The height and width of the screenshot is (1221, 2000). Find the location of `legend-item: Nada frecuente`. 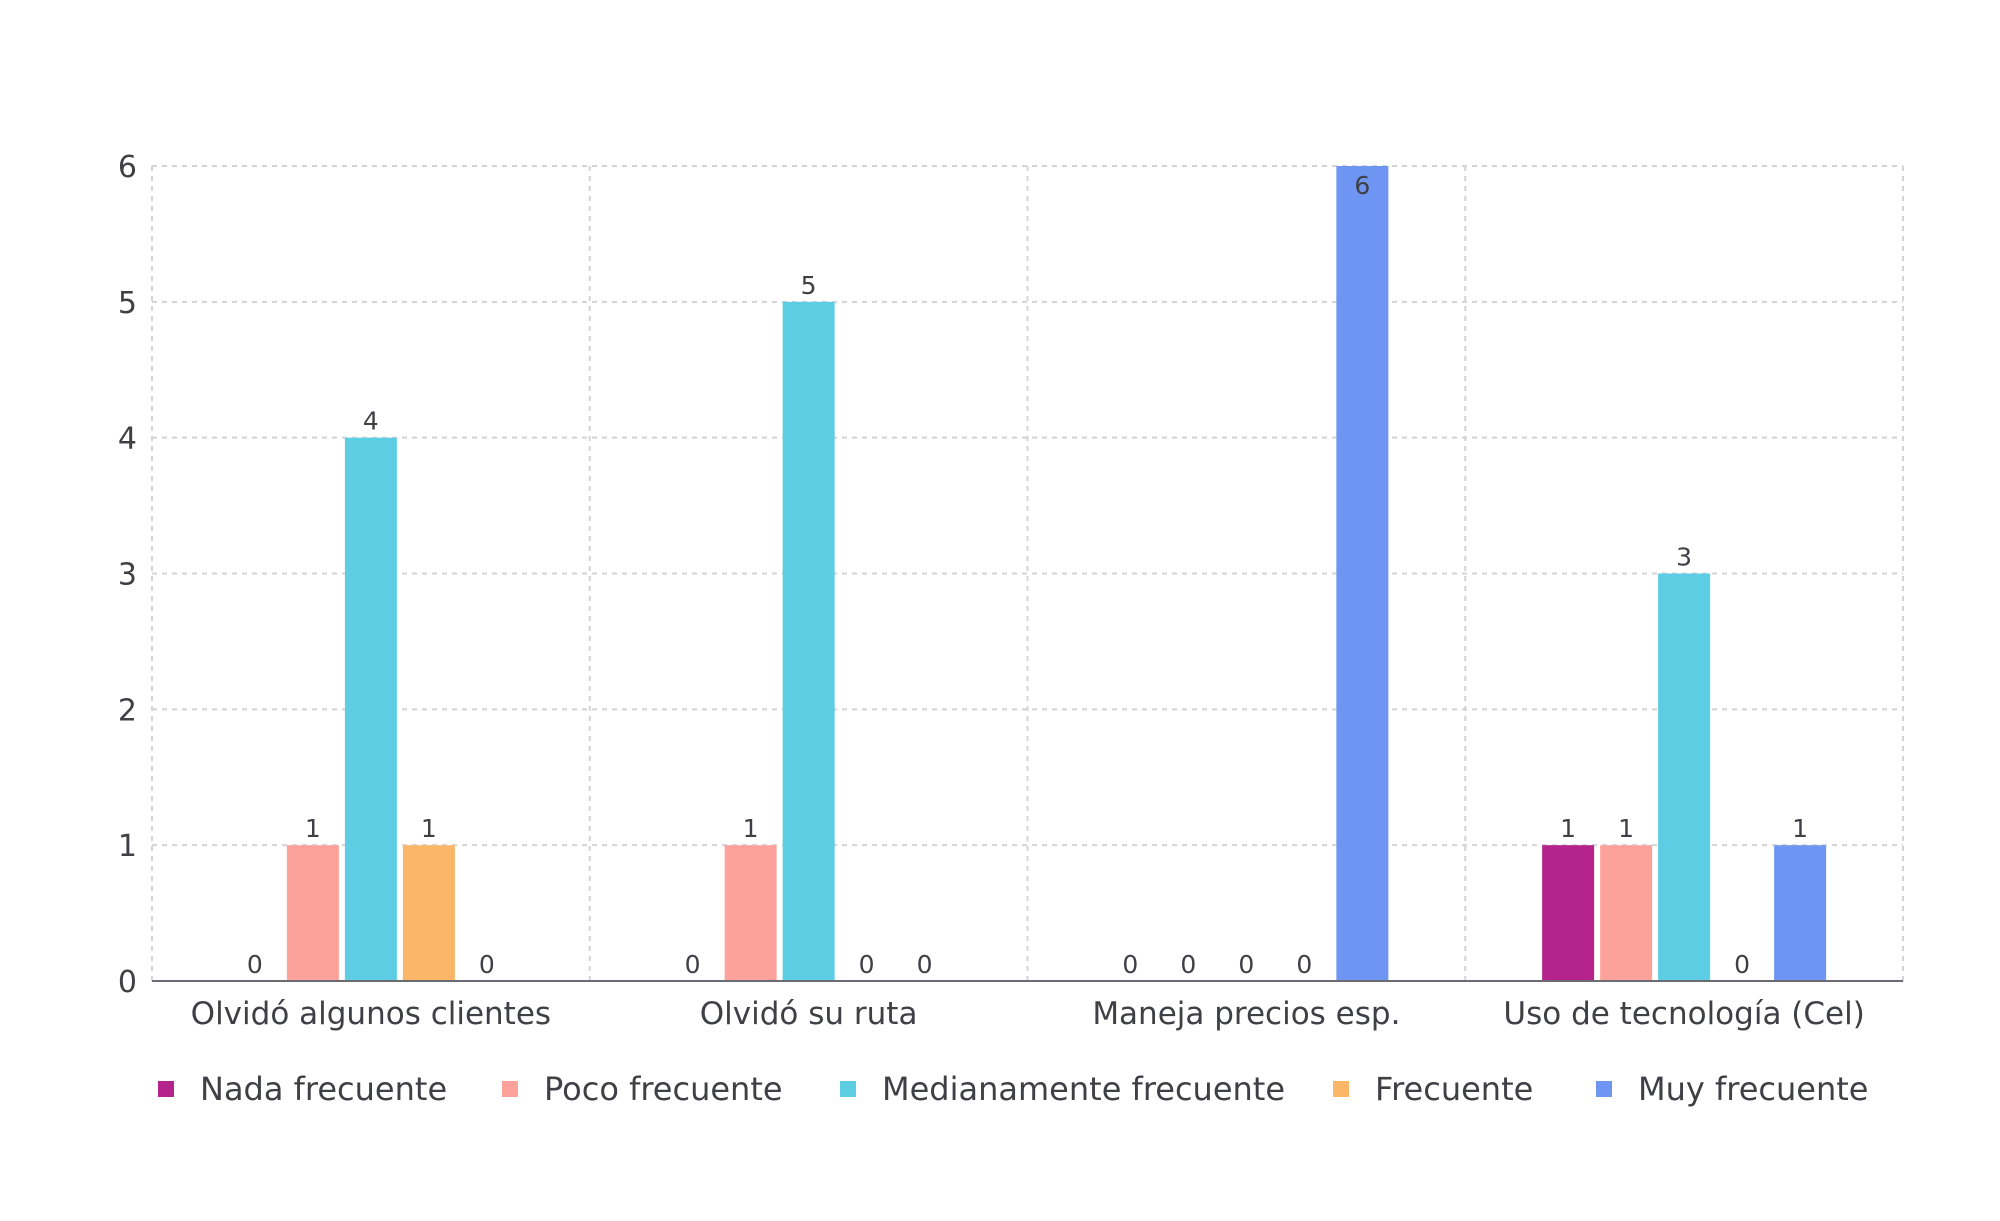

legend-item: Nada frecuente is located at coordinates (302, 1089).